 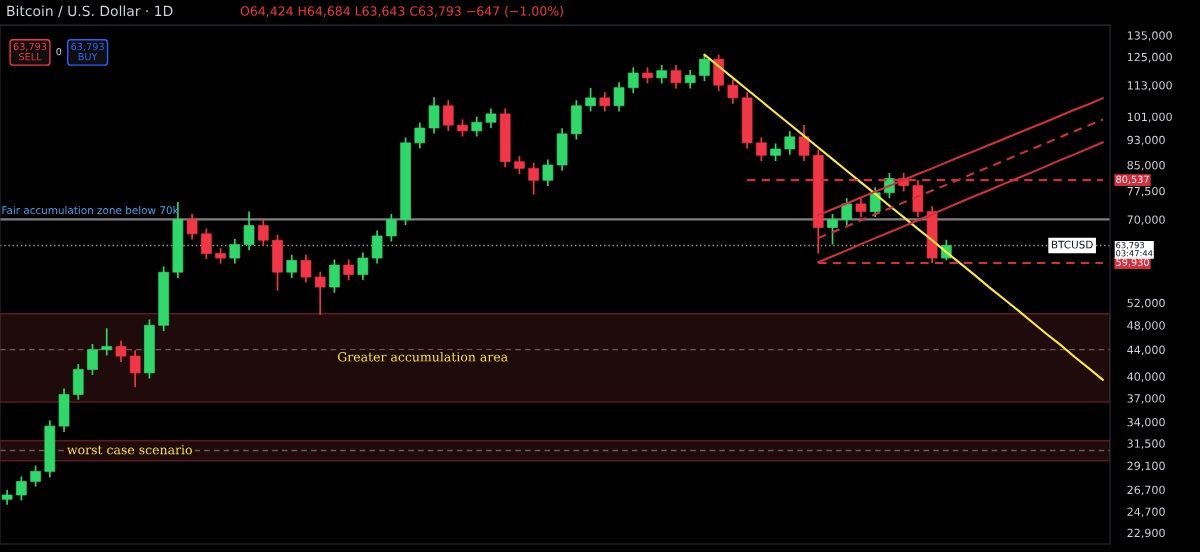 What do you see at coordinates (1149, 86) in the screenshot?
I see `y-tick-label: 113,000` at bounding box center [1149, 86].